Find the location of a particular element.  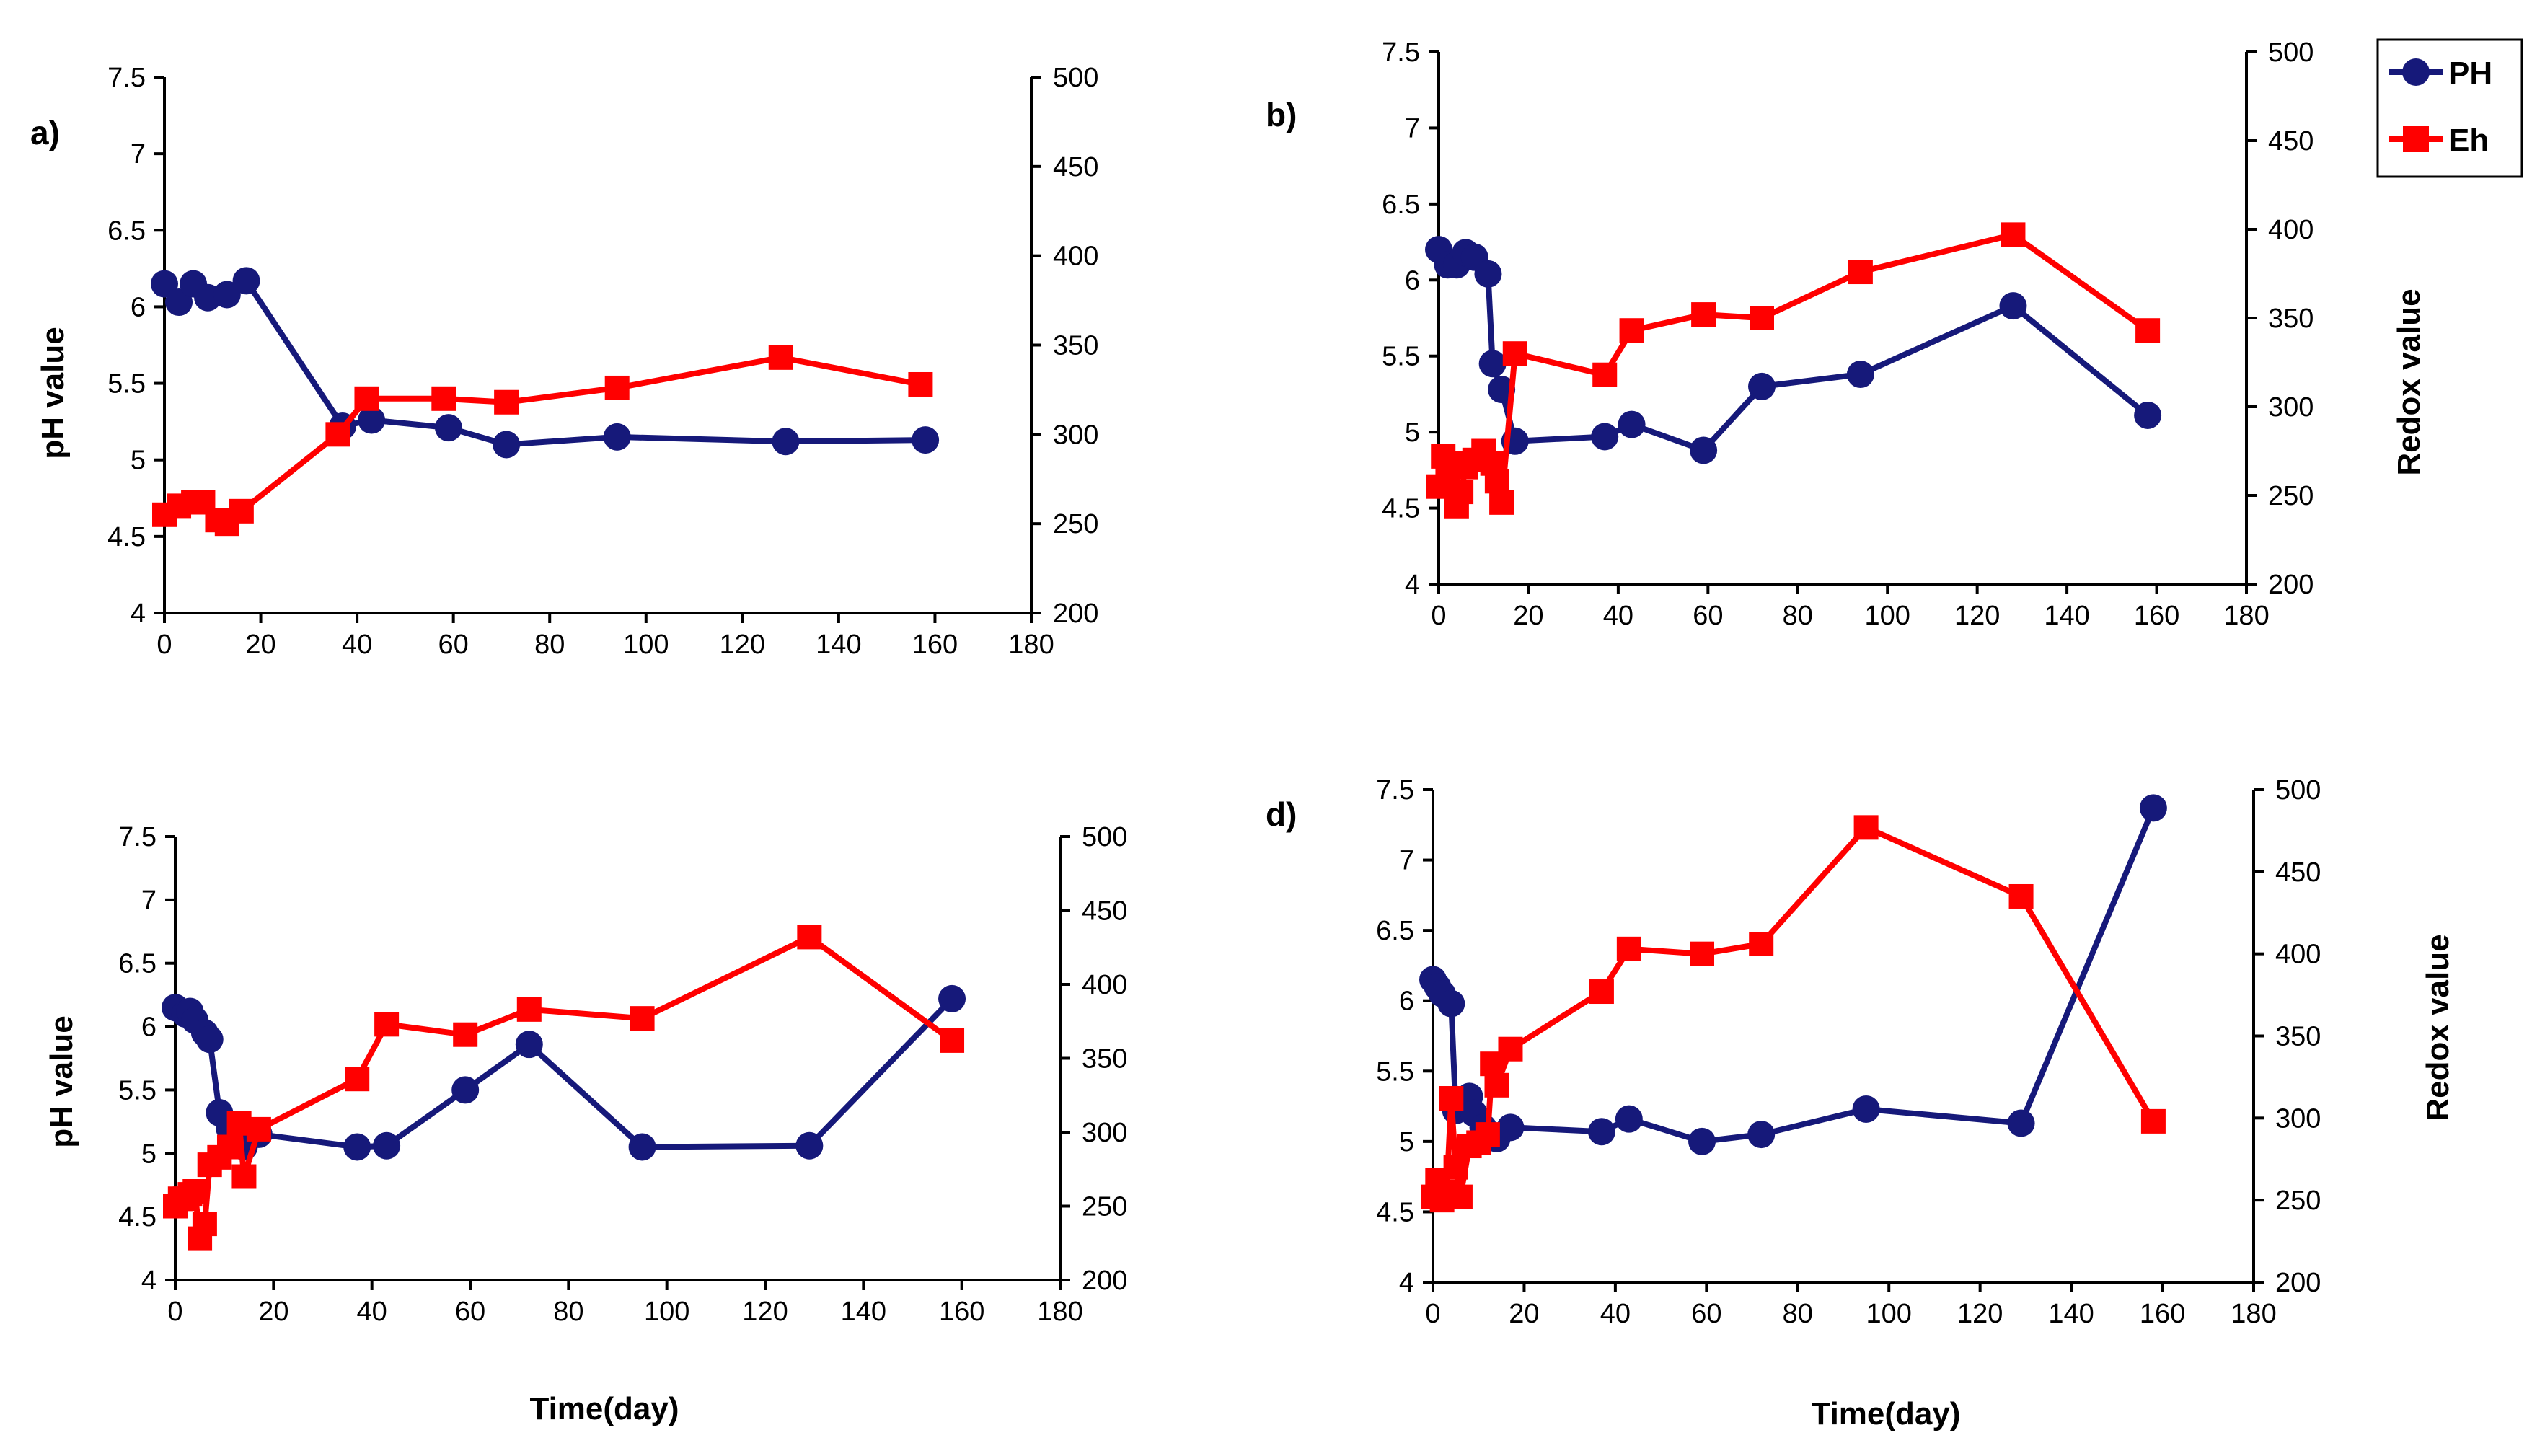

x-tick-label-c: 100 is located at coordinates (666, 1312).